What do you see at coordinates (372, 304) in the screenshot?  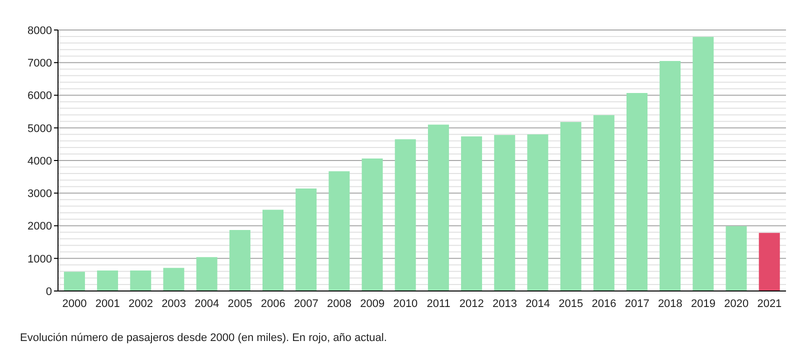 I see `x-tick-label: 2009` at bounding box center [372, 304].